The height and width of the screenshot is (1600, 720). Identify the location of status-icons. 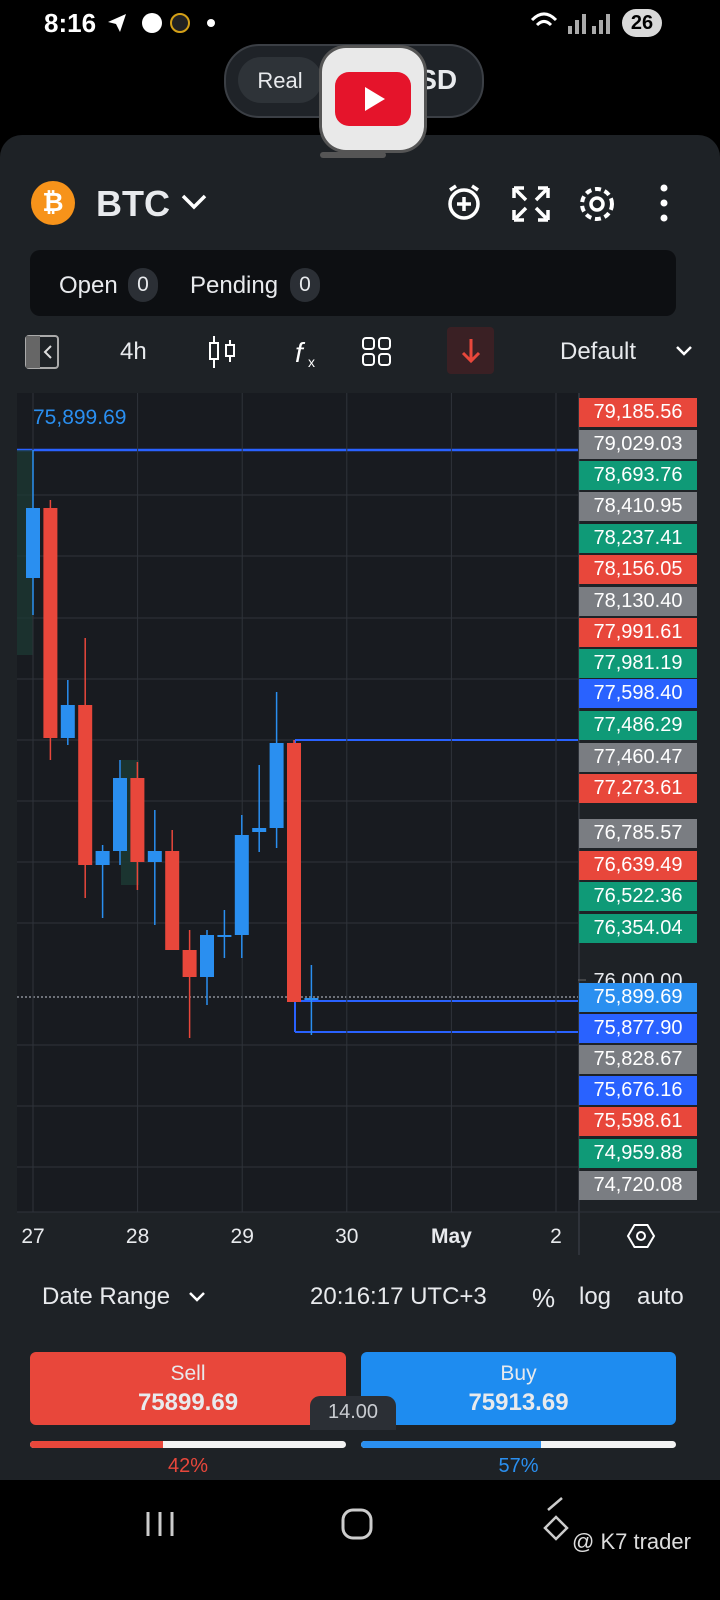
(161, 23).